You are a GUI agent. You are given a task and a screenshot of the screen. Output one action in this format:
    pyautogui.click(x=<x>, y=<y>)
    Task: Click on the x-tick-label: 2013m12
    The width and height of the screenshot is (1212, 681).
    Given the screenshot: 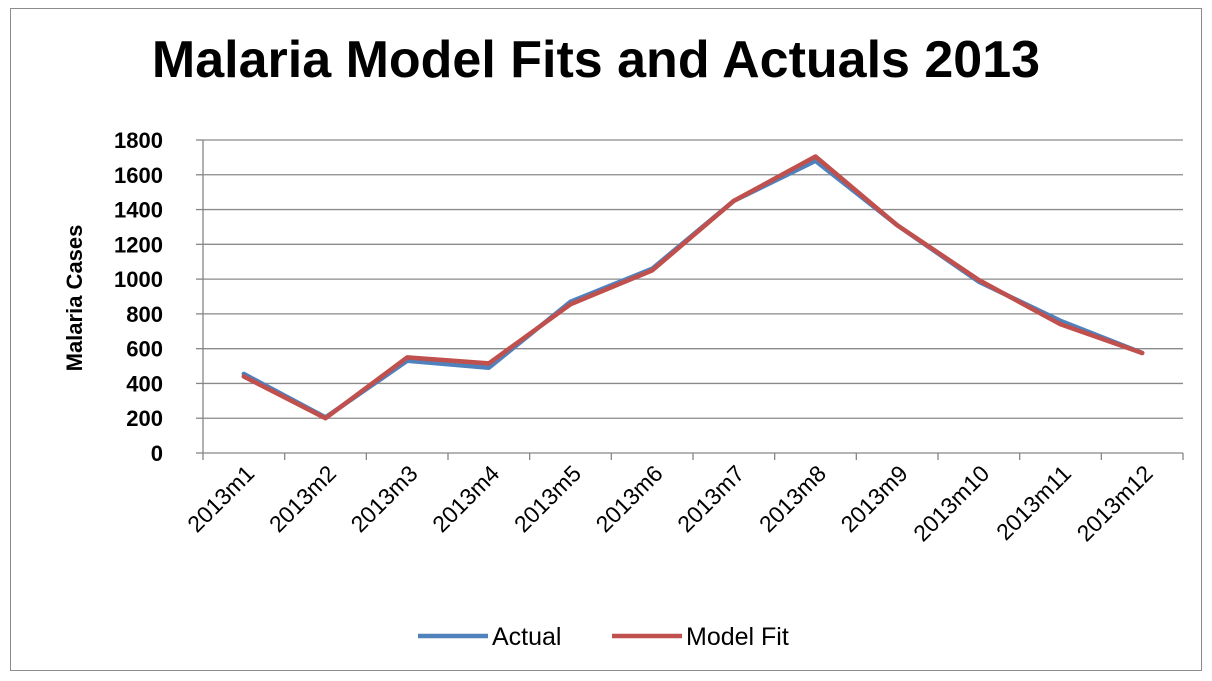 What is the action you would take?
    pyautogui.click(x=1114, y=503)
    